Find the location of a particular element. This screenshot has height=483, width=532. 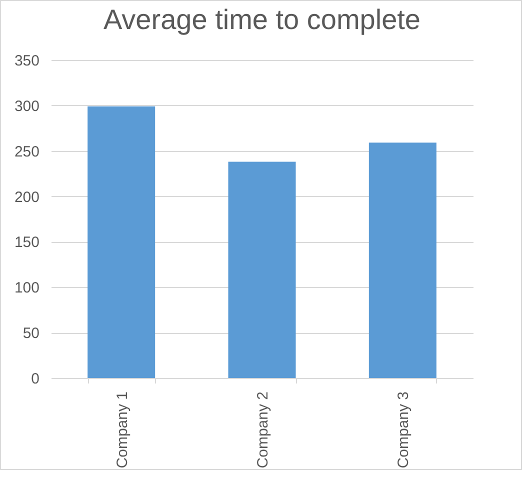

x-tick-label: Company 2 is located at coordinates (263, 430).